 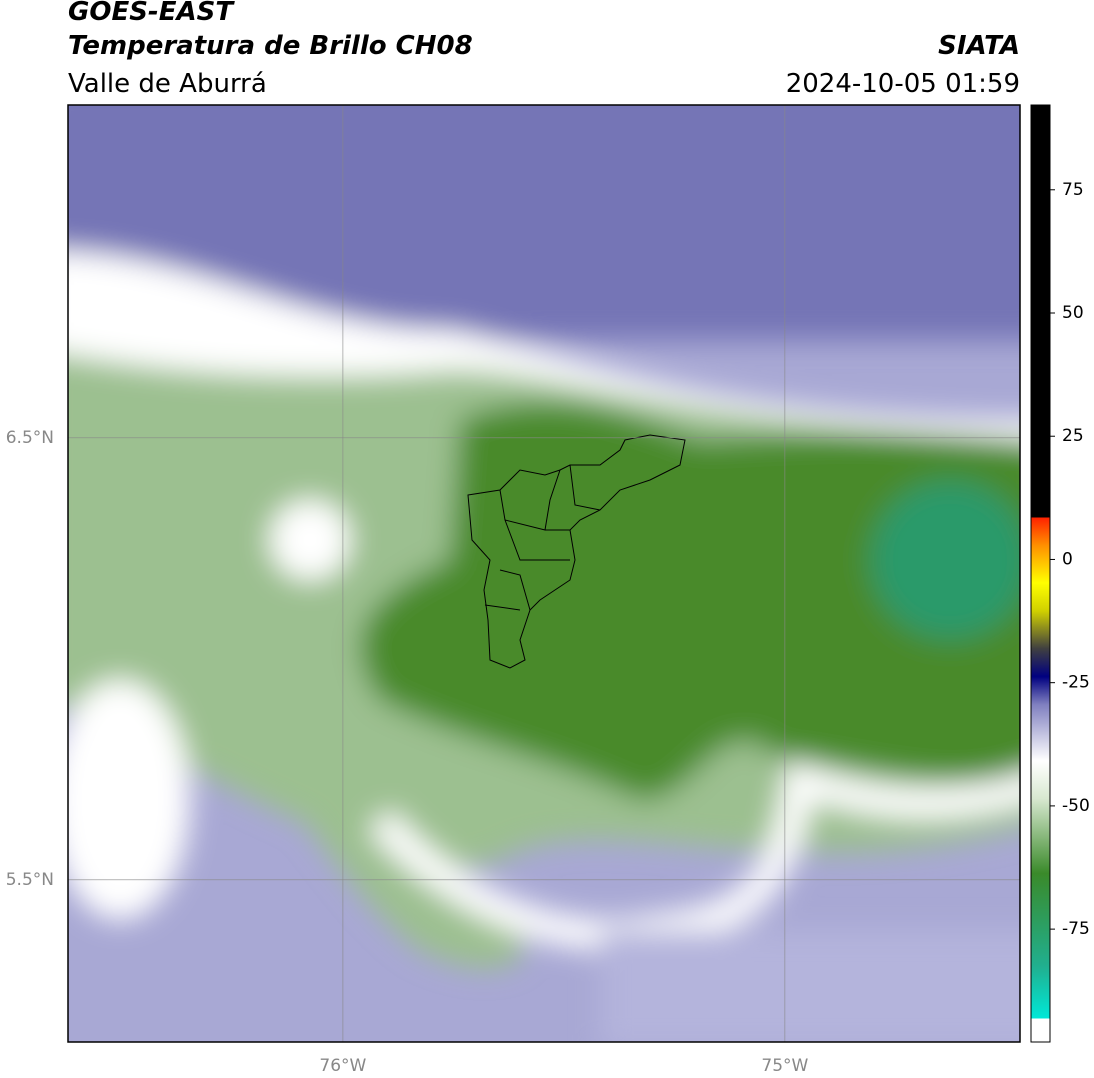 What do you see at coordinates (1076, 683) in the screenshot?
I see `colorbar-label: -25` at bounding box center [1076, 683].